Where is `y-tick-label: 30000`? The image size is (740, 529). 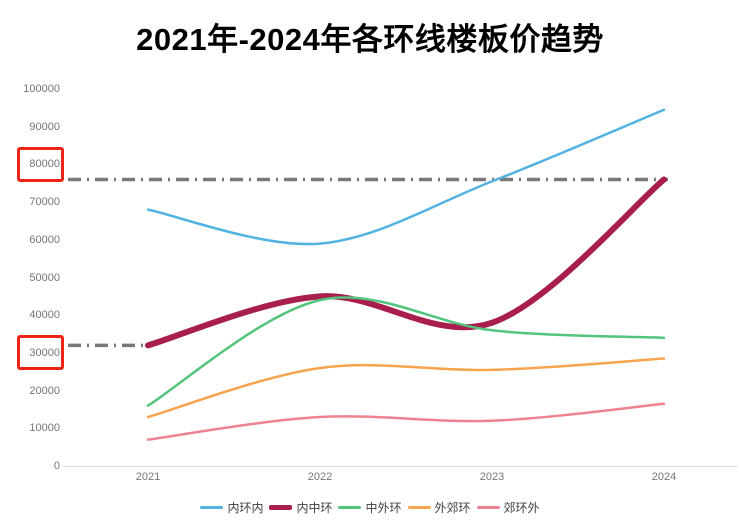 y-tick-label: 30000 is located at coordinates (44, 352).